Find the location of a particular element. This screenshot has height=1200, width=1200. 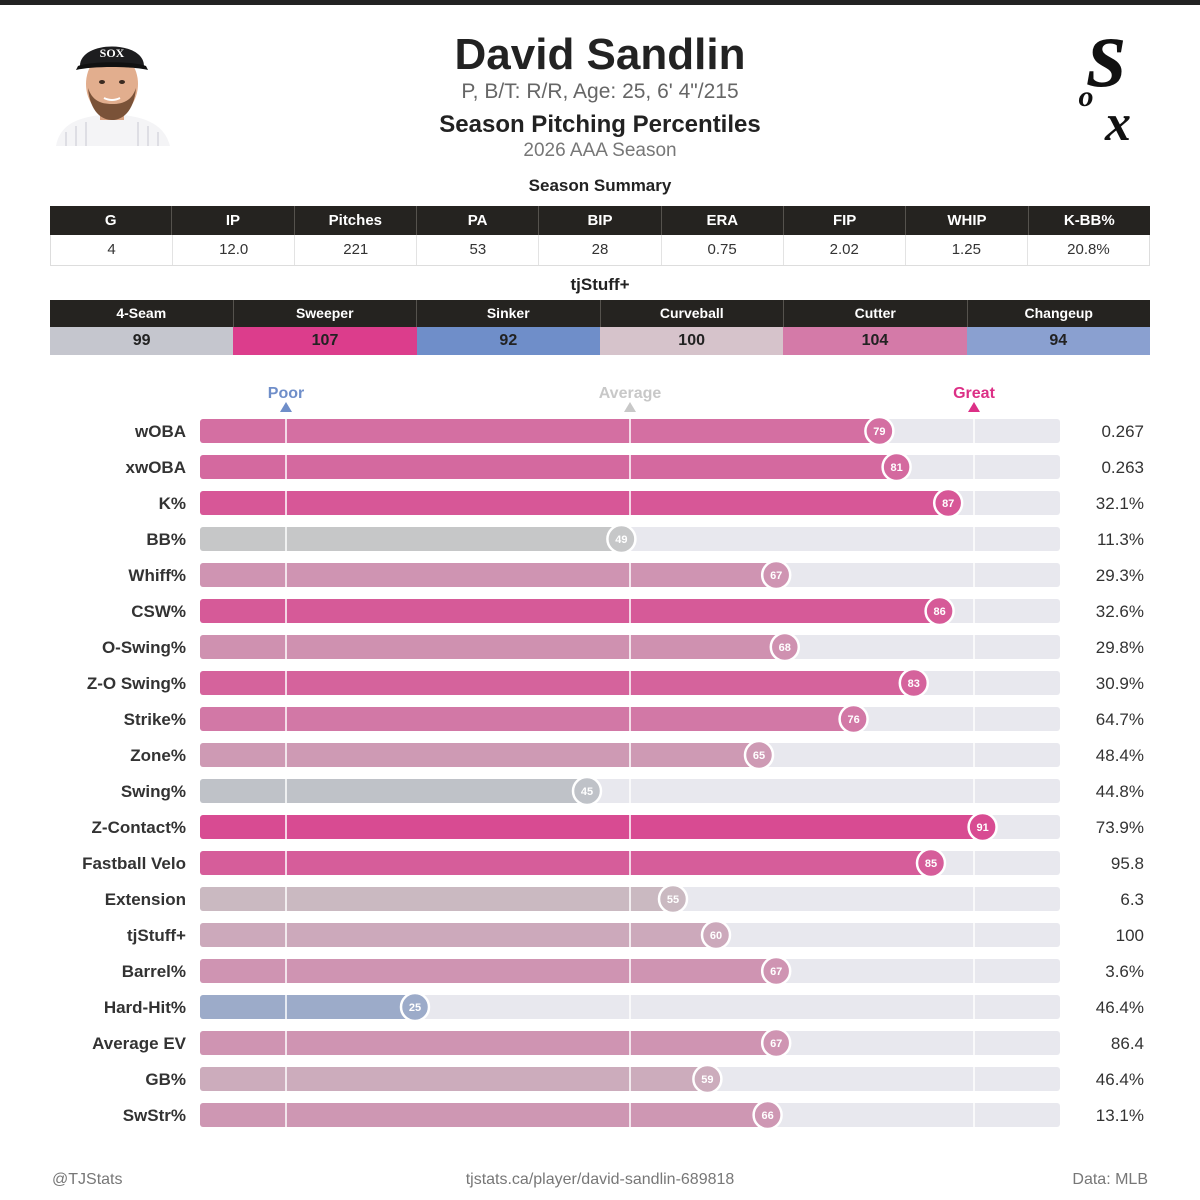

percentile-value: 83 is located at coordinates (914, 684).